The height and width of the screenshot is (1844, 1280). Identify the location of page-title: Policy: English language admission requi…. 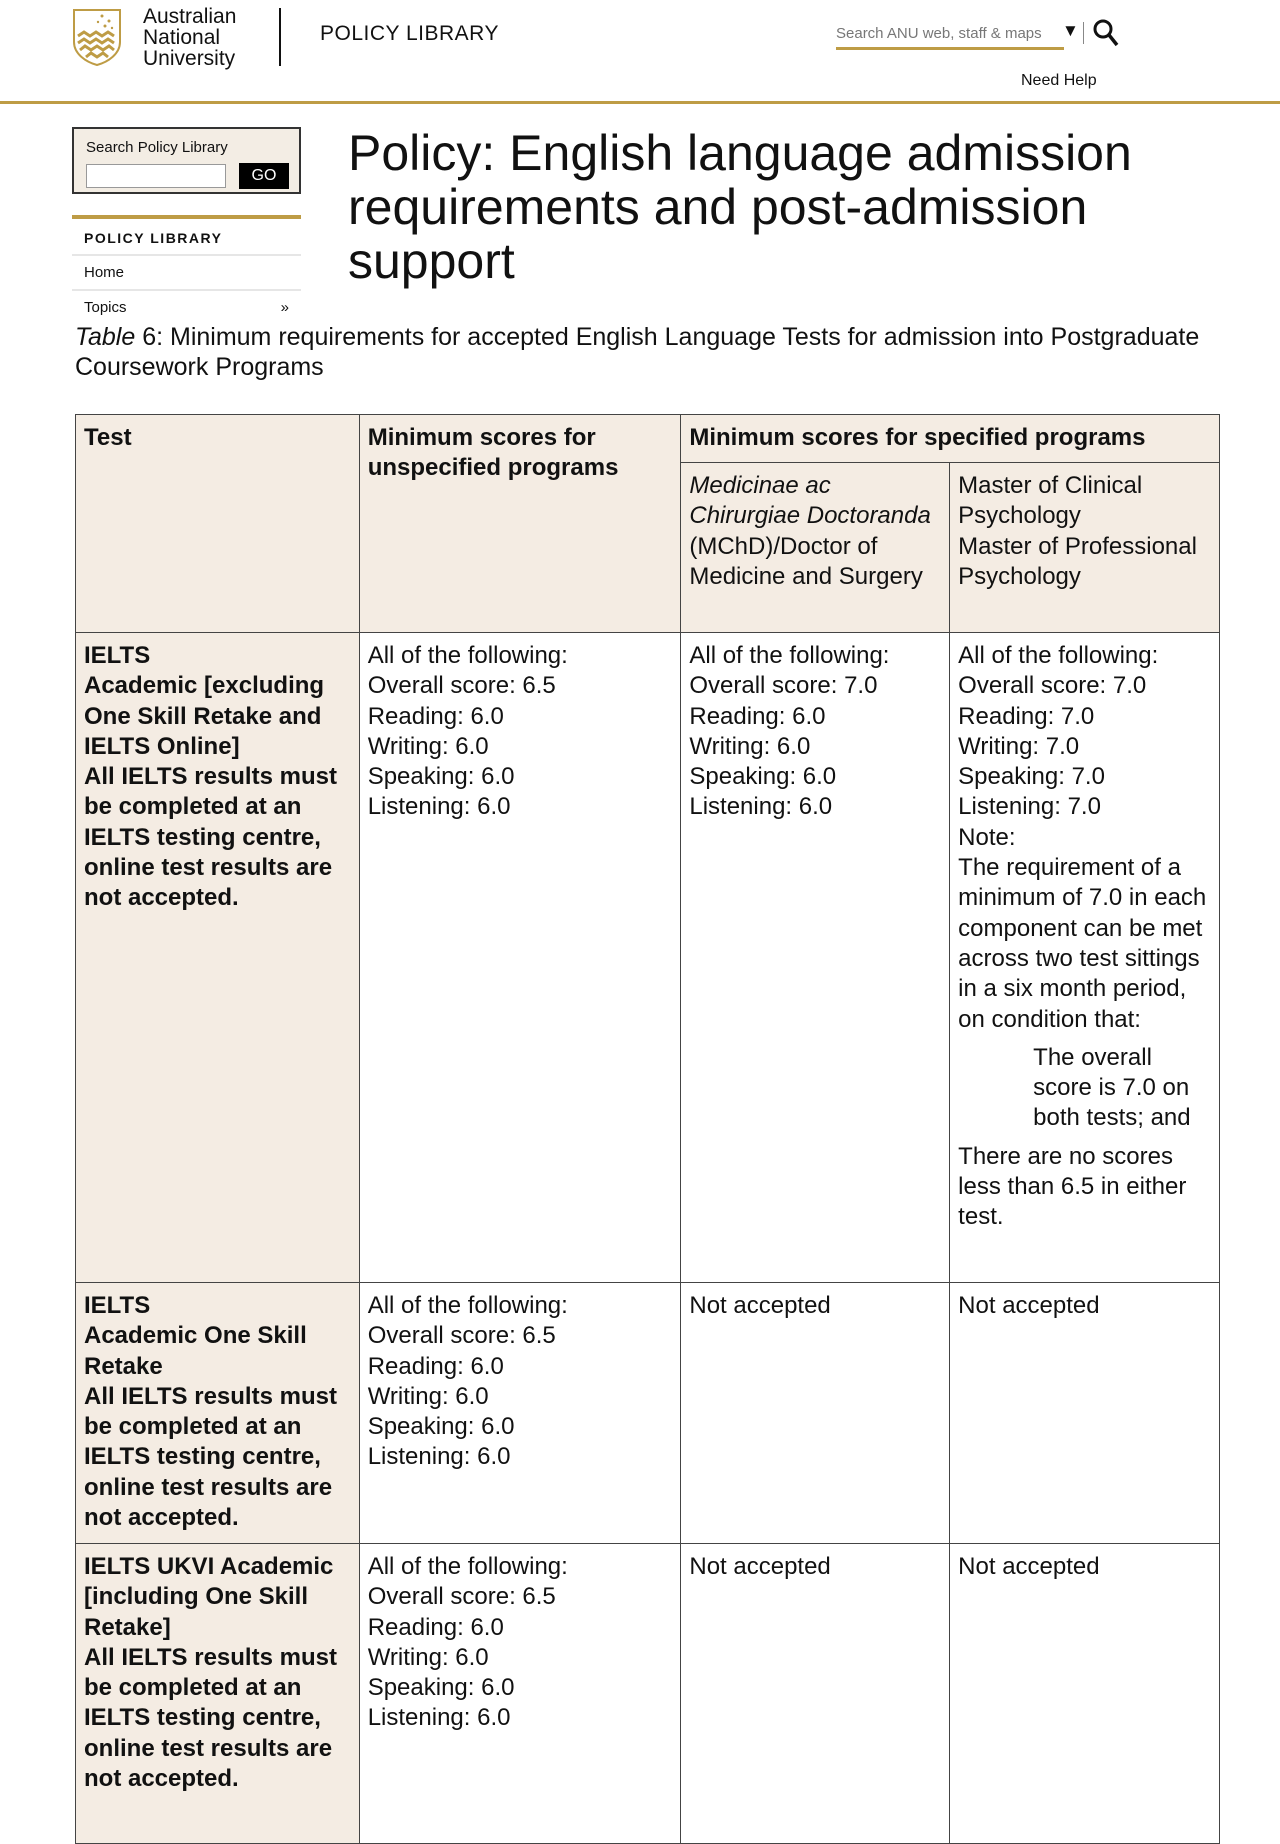
(740, 207).